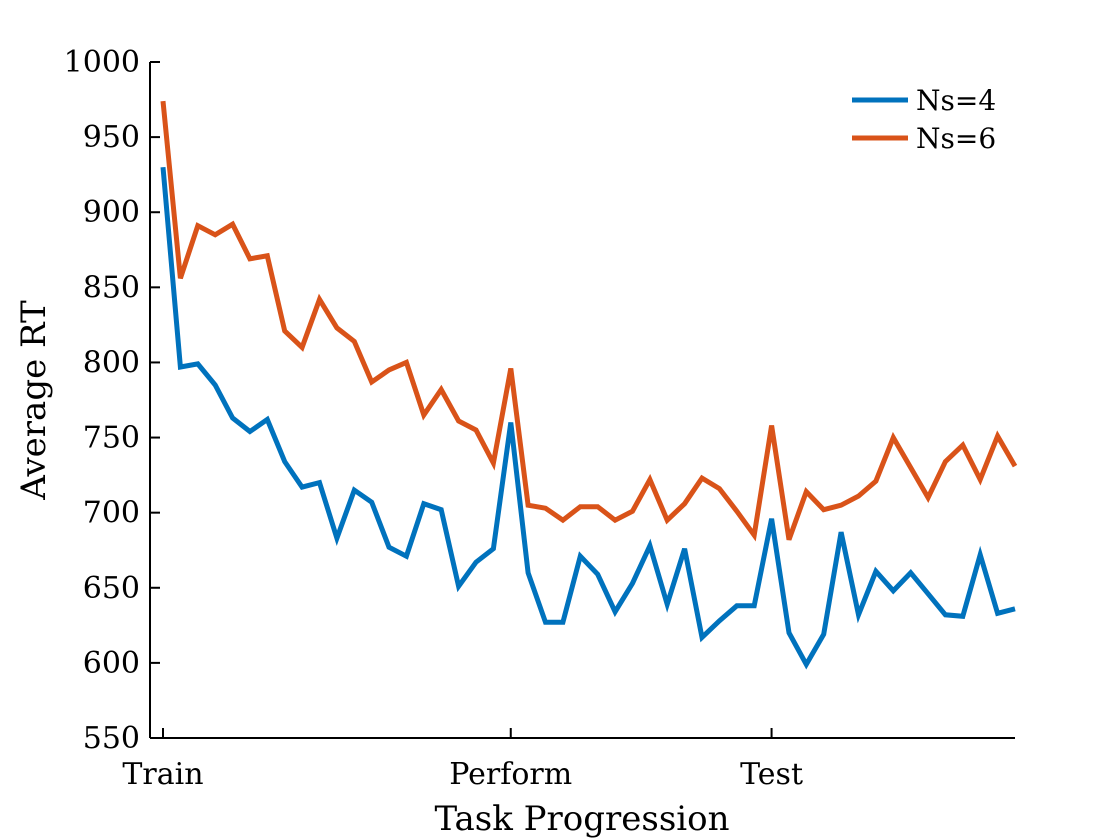  I want to click on y-tick-label: 600, so click(111, 663).